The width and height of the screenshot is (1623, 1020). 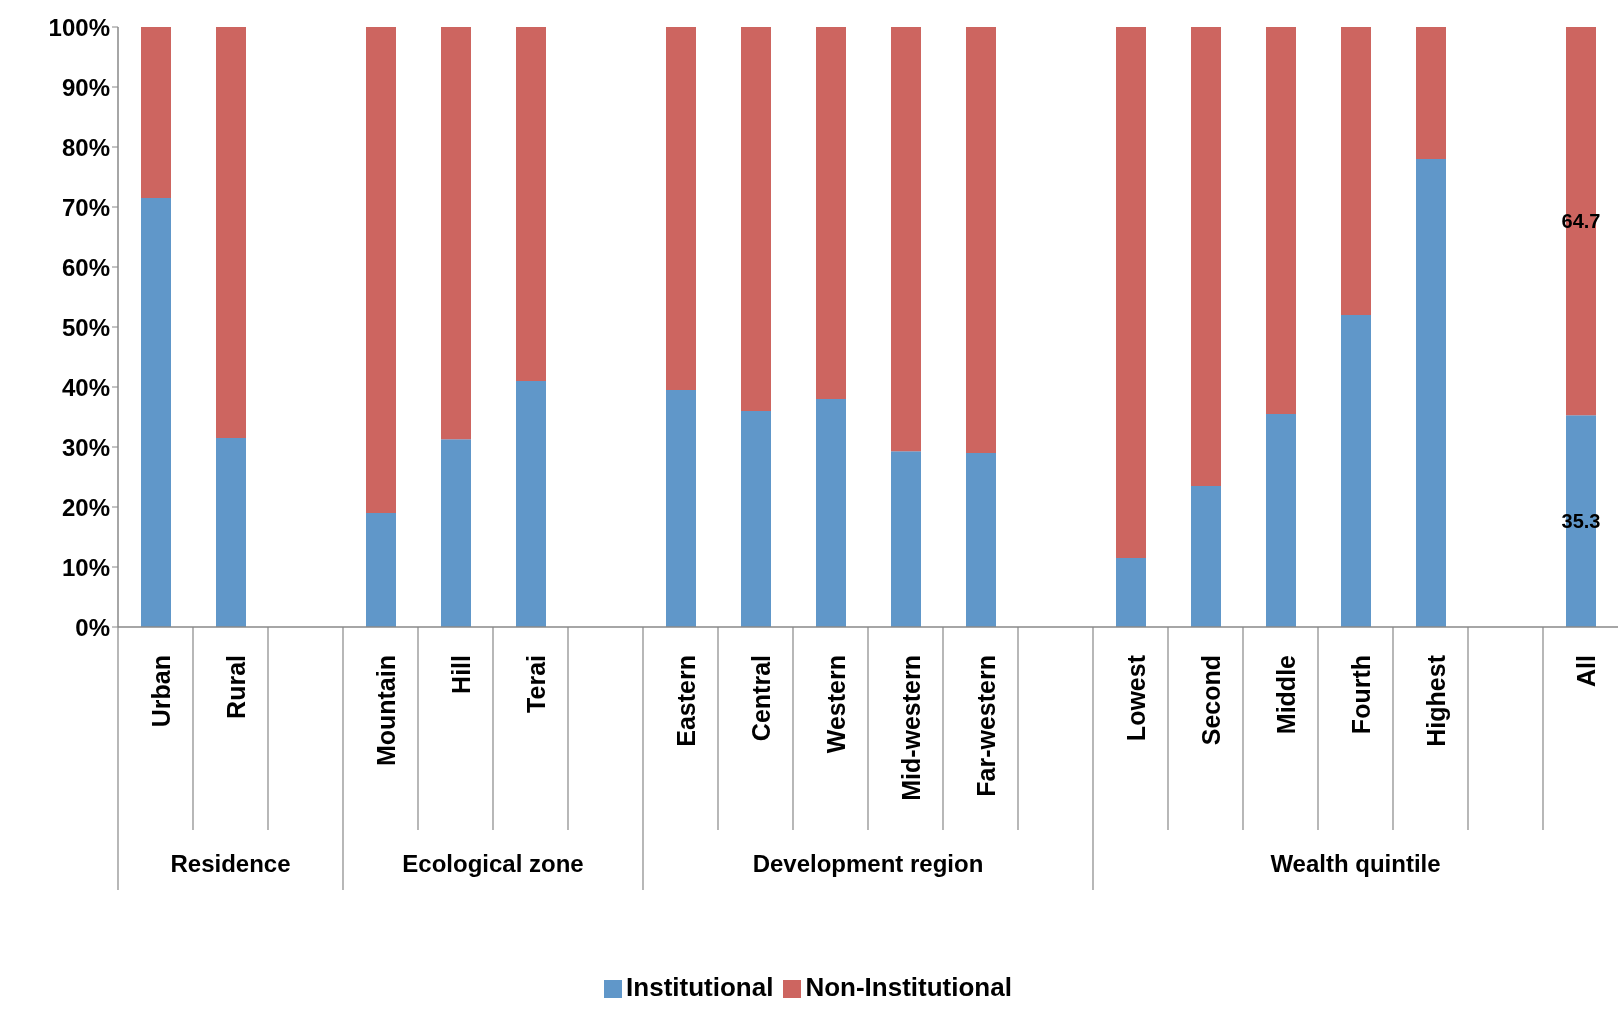 I want to click on x-tick-label: Middle, so click(x=1286, y=694).